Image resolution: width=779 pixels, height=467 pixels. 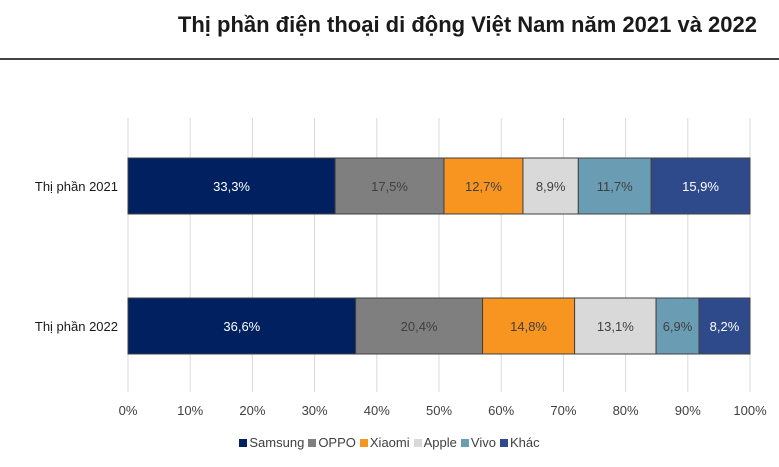 What do you see at coordinates (76, 256) in the screenshot?
I see `category-labels: Thị phần 2021 Thị phần 2022` at bounding box center [76, 256].